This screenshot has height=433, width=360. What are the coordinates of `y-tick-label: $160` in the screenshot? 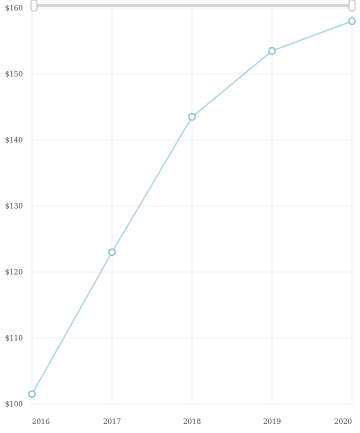 It's located at (14, 9).